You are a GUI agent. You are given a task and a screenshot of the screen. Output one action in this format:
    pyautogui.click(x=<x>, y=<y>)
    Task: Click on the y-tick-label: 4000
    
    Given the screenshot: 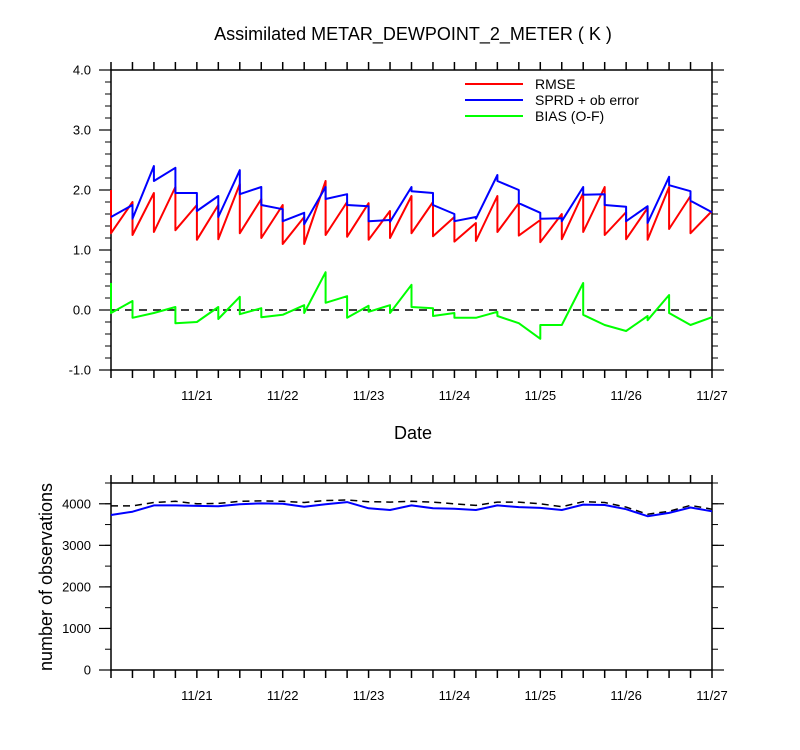 What is the action you would take?
    pyautogui.click(x=76, y=503)
    